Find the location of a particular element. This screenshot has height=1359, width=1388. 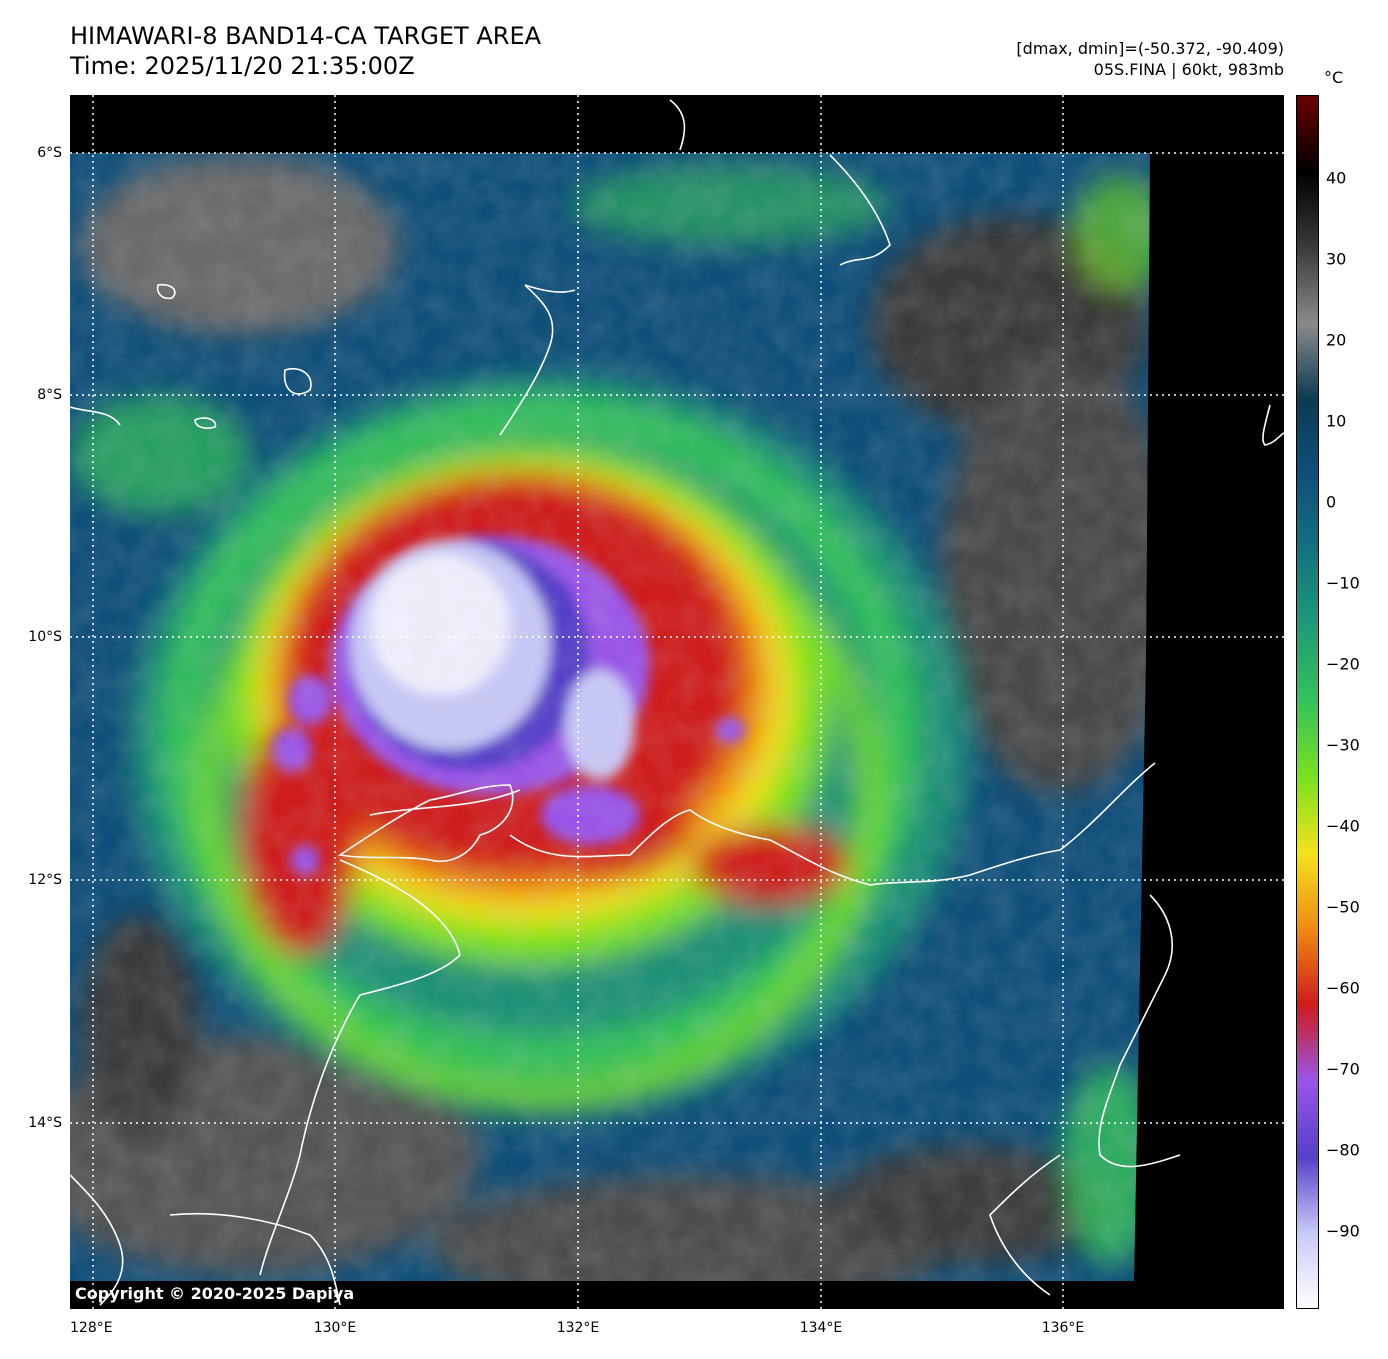

coastline-northern-territory-west is located at coordinates (360, 1067).